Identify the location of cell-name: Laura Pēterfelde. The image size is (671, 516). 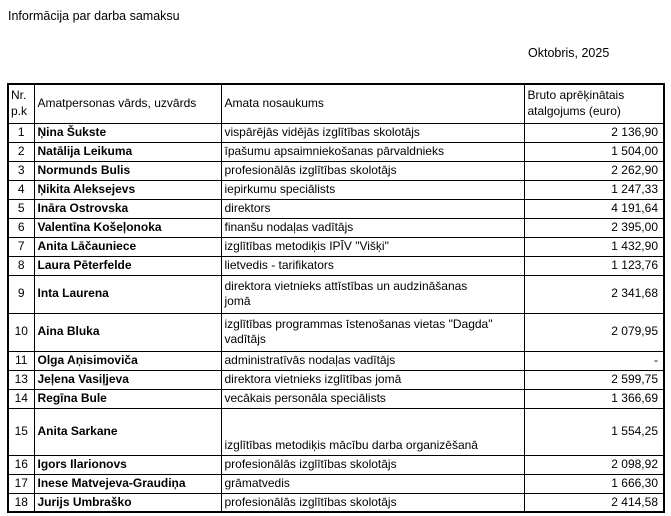
(127, 265).